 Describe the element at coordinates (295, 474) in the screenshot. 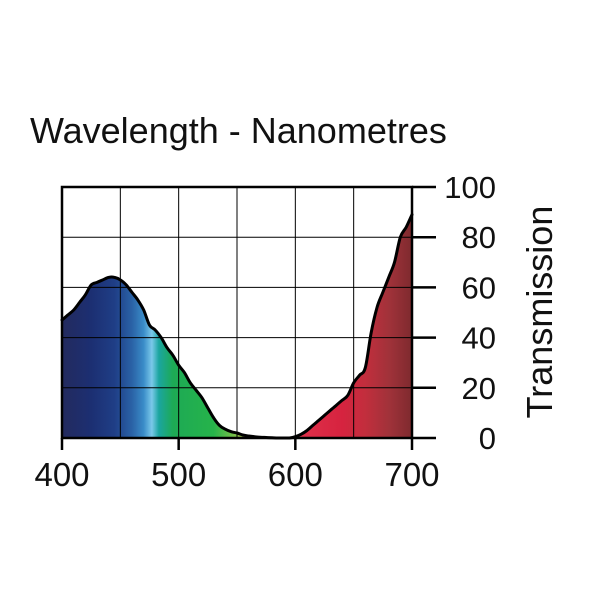

I see `x-tick-label: 600` at that location.